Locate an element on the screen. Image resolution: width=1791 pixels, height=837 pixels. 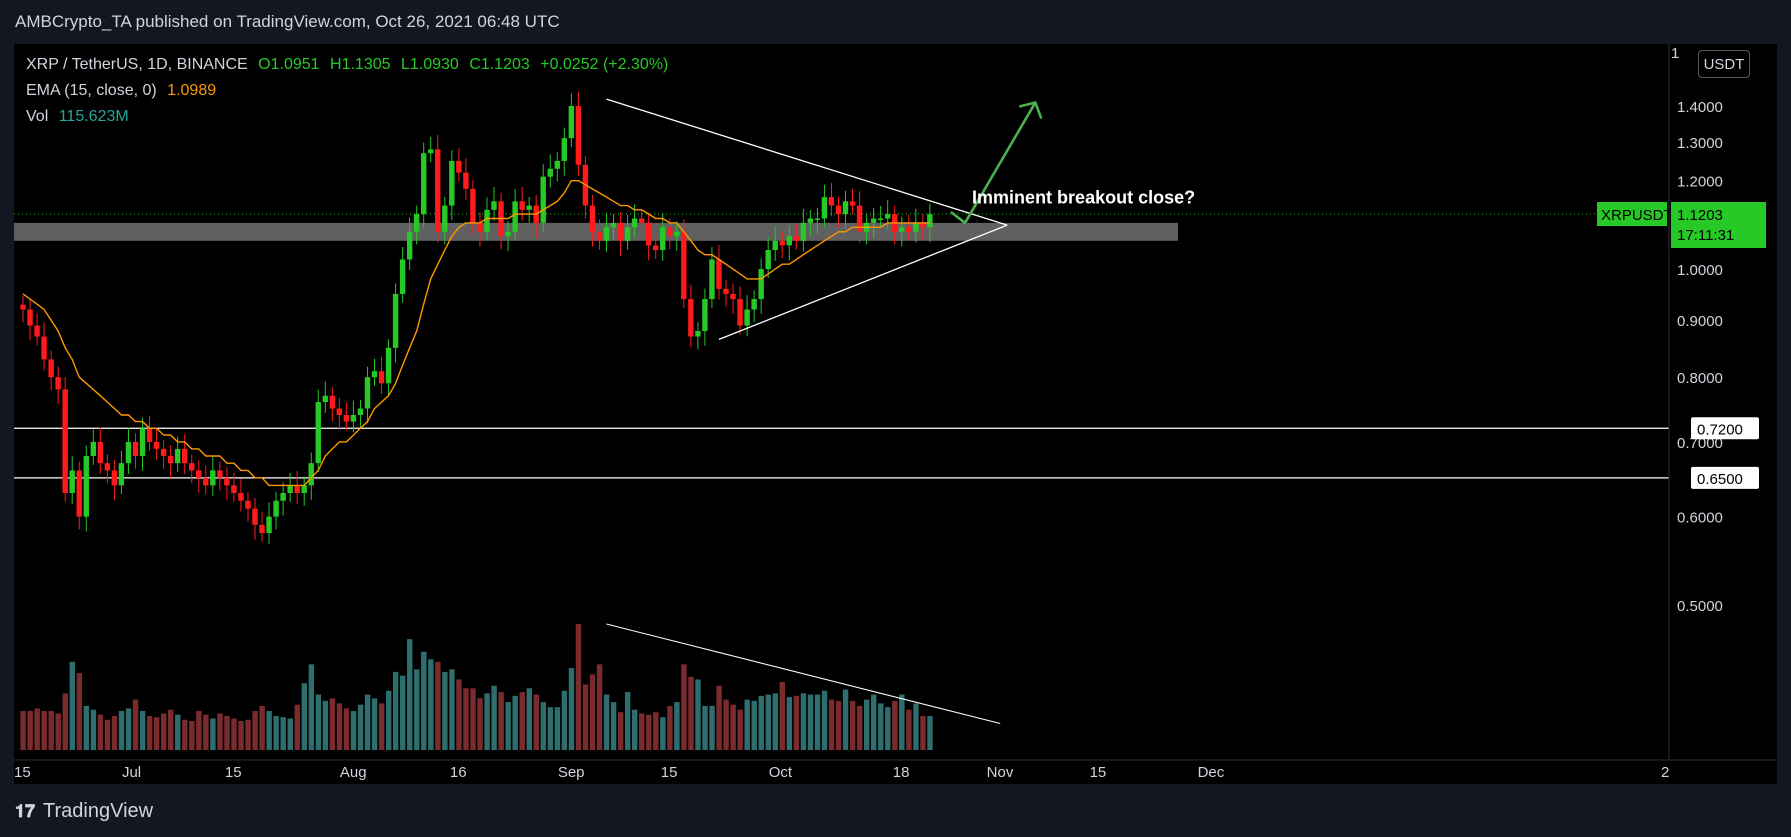
x-tick-label-partial: 2 is located at coordinates (1665, 772).